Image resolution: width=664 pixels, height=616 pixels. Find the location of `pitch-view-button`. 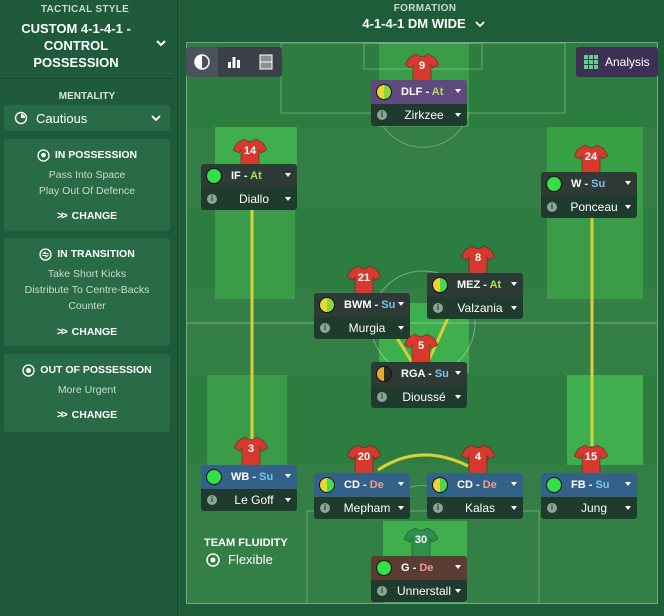

pitch-view-button is located at coordinates (266, 62).